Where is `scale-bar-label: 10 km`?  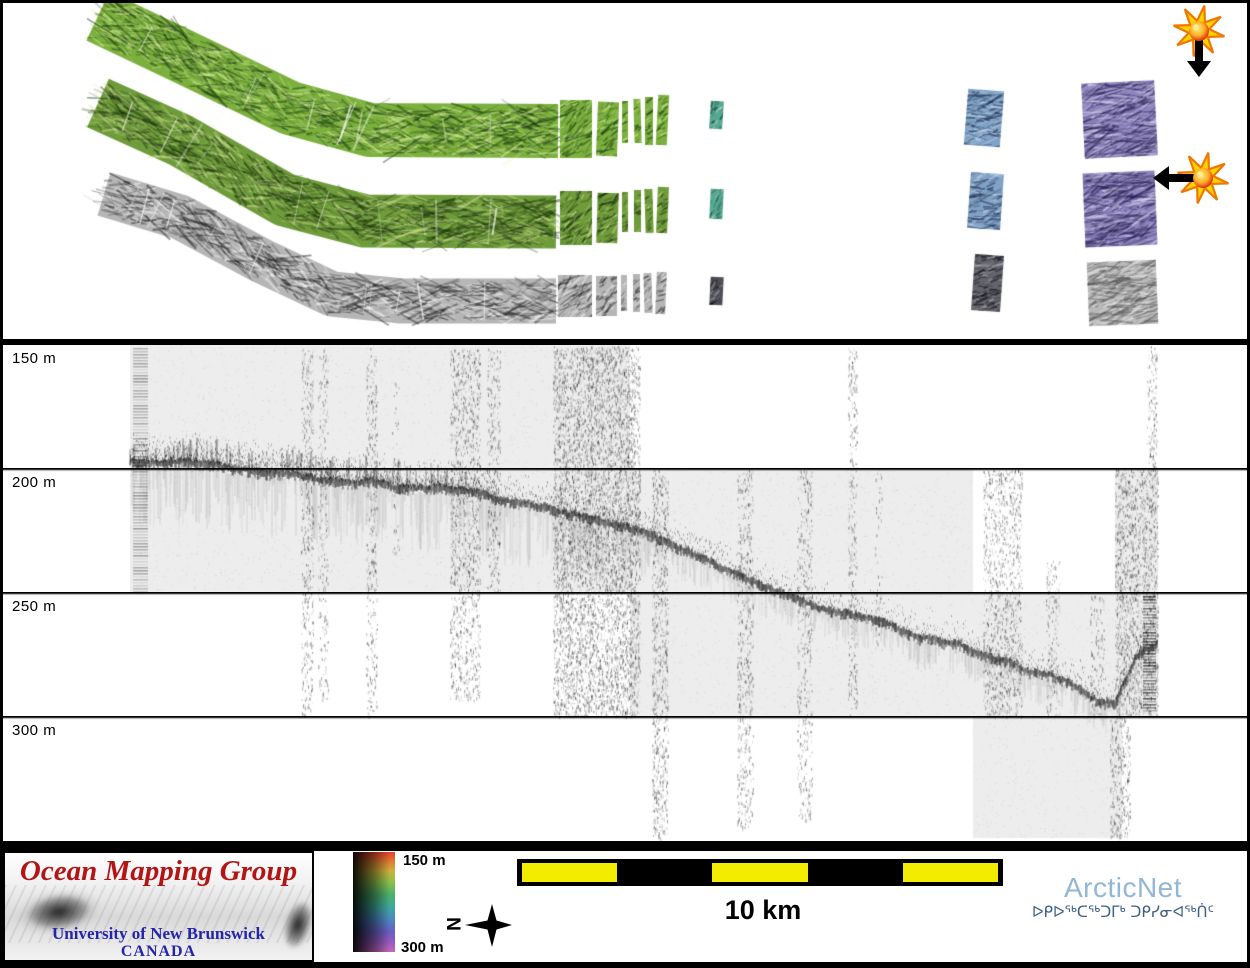
scale-bar-label: 10 km is located at coordinates (763, 910).